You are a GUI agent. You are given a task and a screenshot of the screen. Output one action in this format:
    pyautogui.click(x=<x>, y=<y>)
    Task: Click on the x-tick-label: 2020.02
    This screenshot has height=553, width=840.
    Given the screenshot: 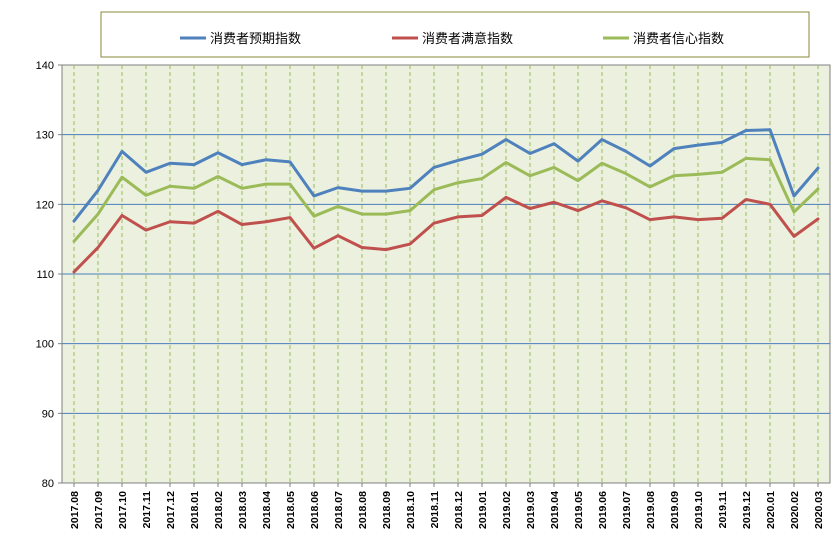 What is the action you would take?
    pyautogui.click(x=795, y=510)
    